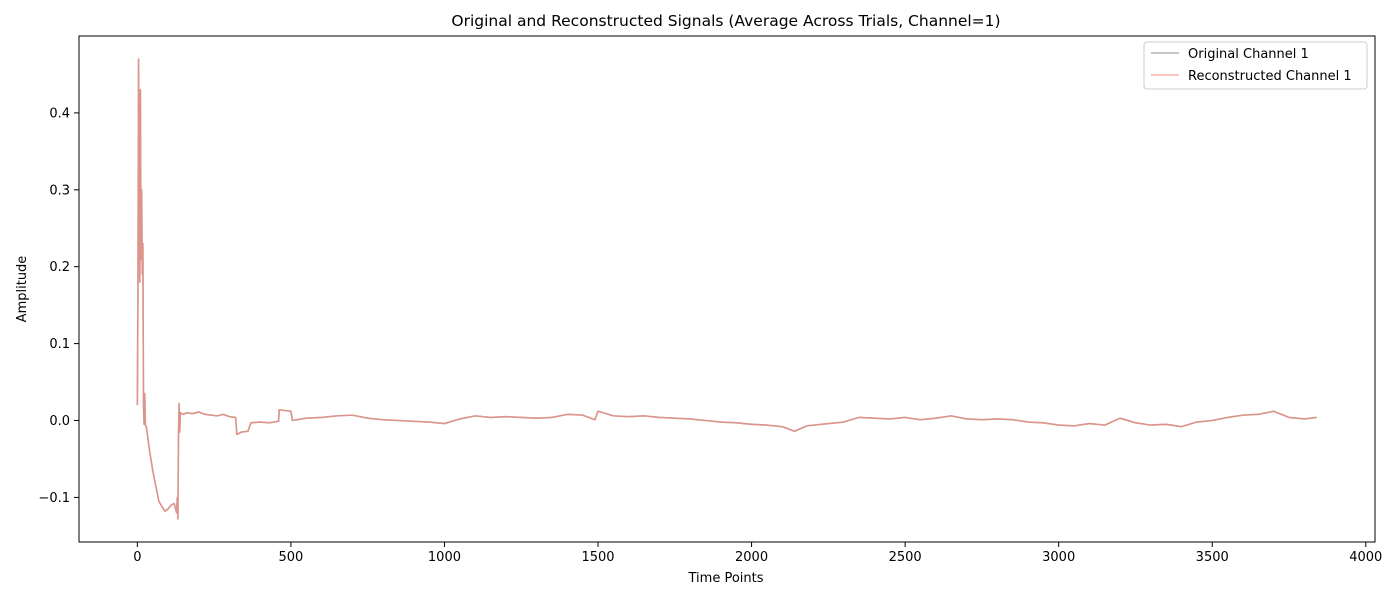 This screenshot has width=1400, height=600. Describe the element at coordinates (905, 557) in the screenshot. I see `x-tick-label: 2500` at that location.